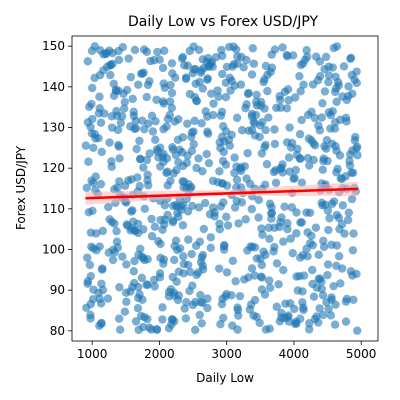 Image resolution: width=400 pixels, height=400 pixels. What do you see at coordinates (57, 290) in the screenshot?
I see `y-tick-label: 90` at bounding box center [57, 290].